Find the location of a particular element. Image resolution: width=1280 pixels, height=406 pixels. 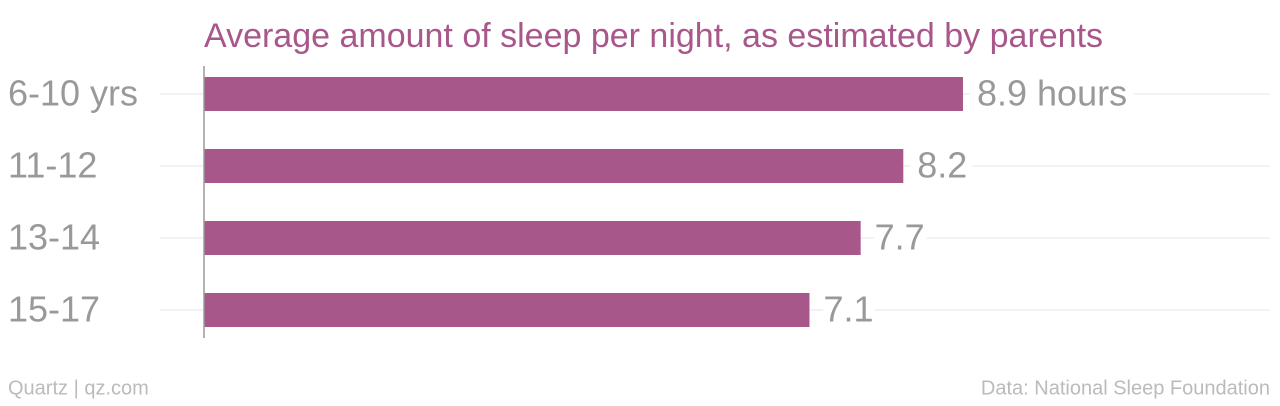

credit: Quartz | qz.com is located at coordinates (78, 388).